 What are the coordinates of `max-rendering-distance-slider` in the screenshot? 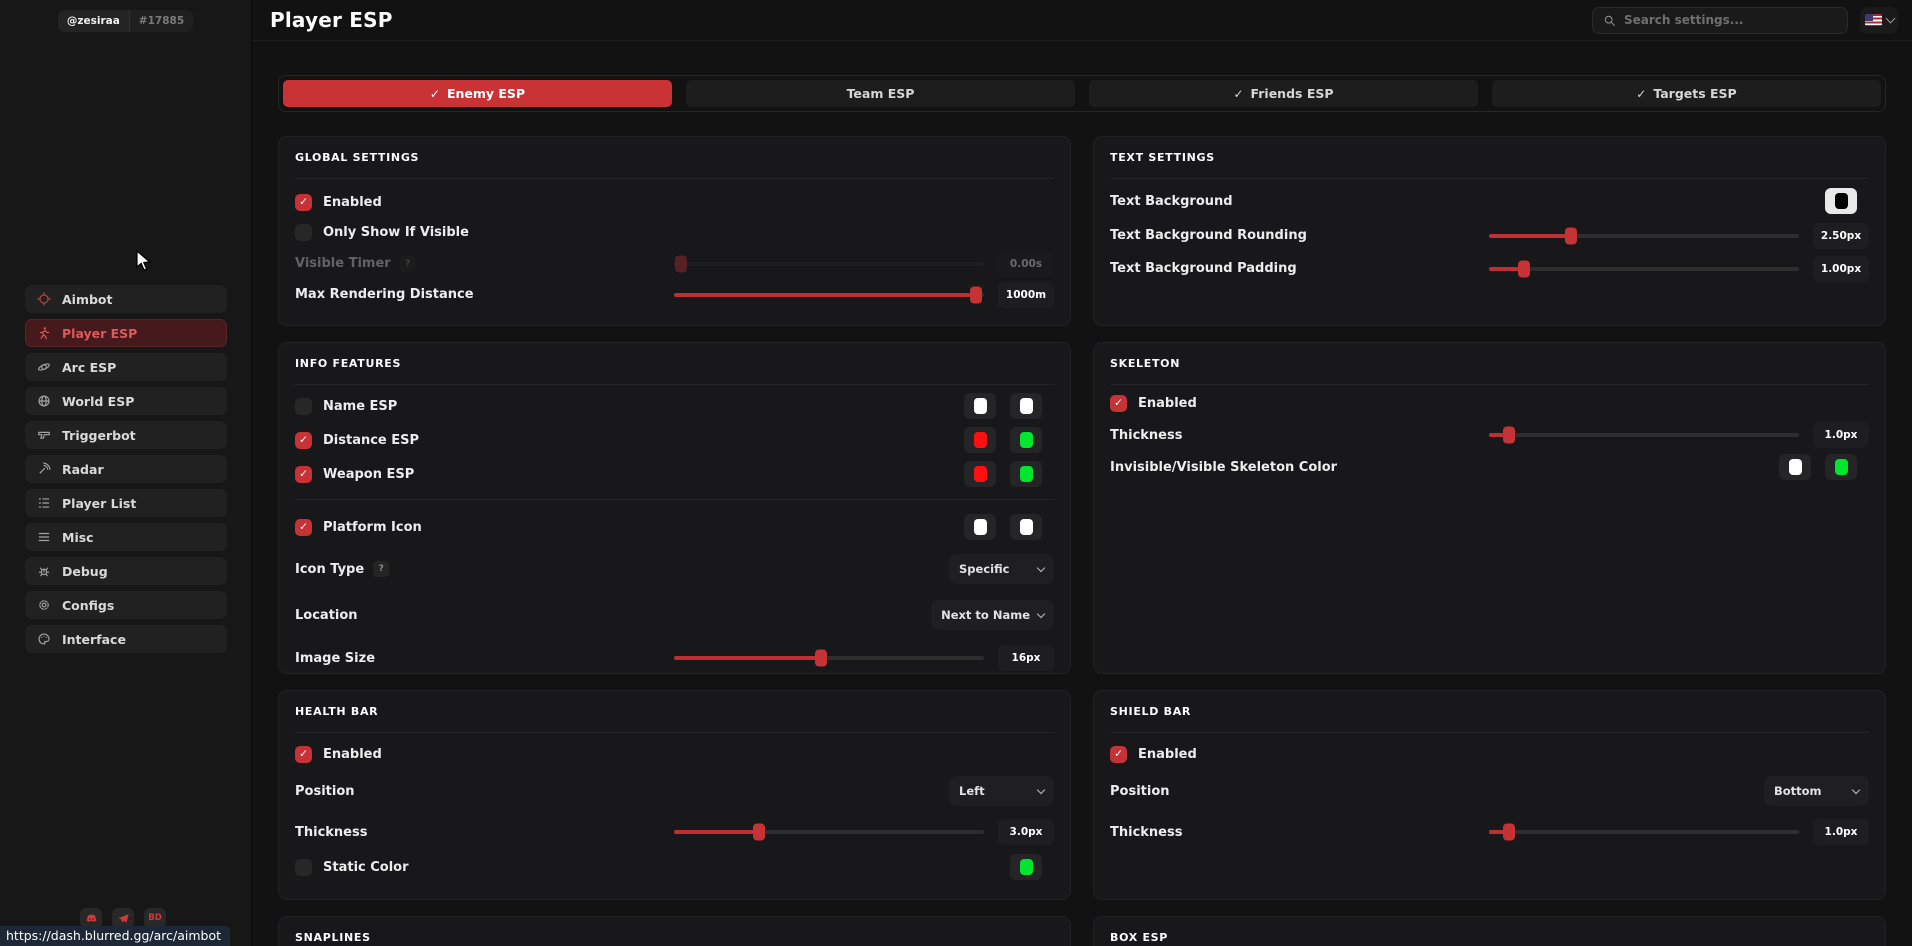 It's located at (829, 294).